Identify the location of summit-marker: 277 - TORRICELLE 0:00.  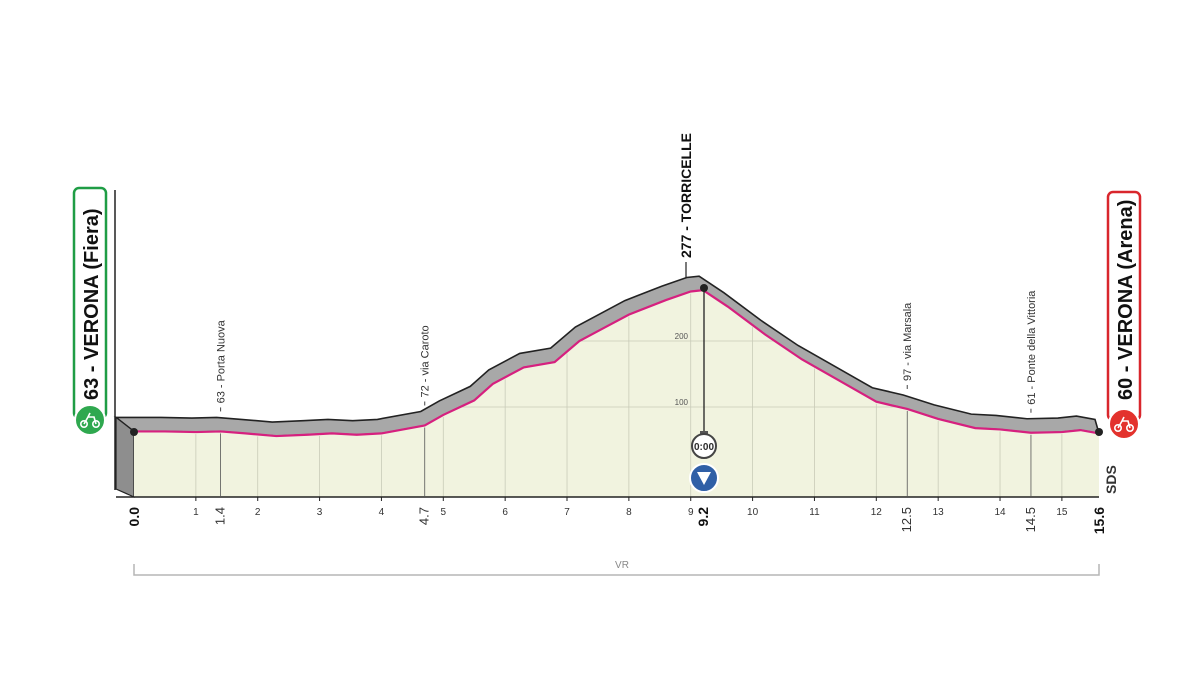
(698, 313).